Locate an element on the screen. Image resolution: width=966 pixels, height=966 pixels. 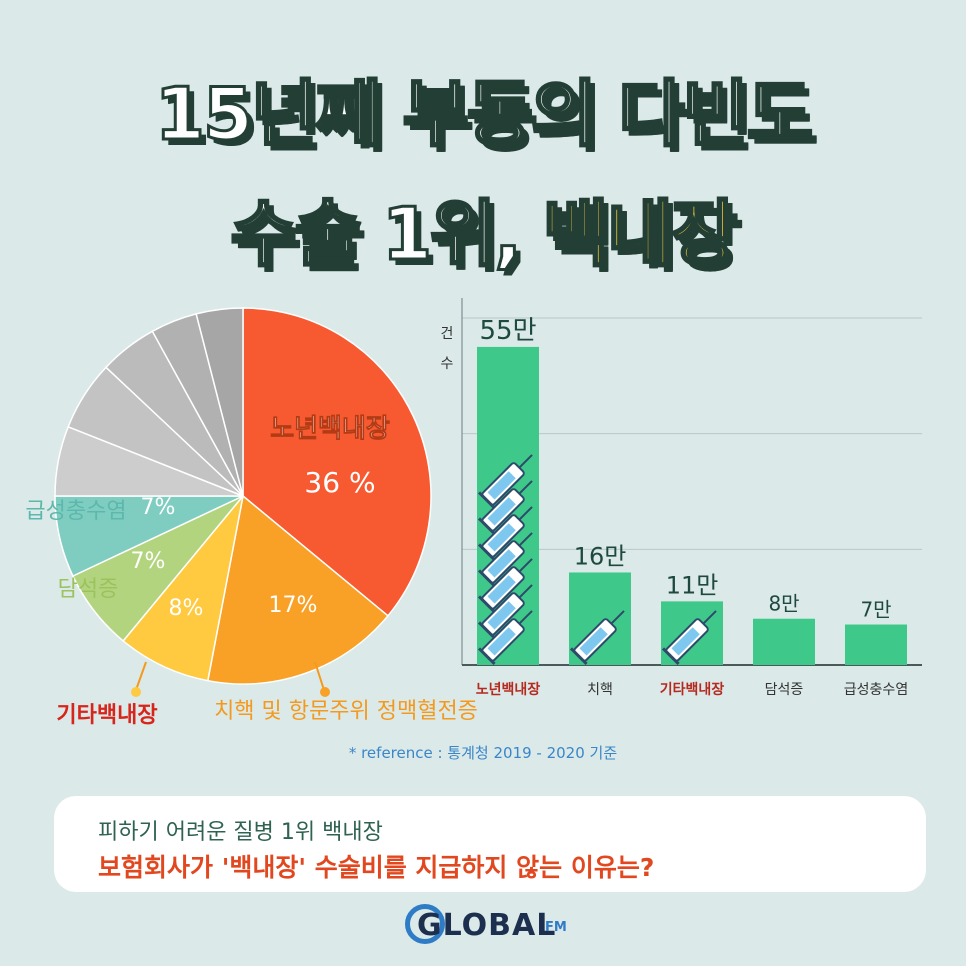
logo-ring-icon is located at coordinates (425, 924).